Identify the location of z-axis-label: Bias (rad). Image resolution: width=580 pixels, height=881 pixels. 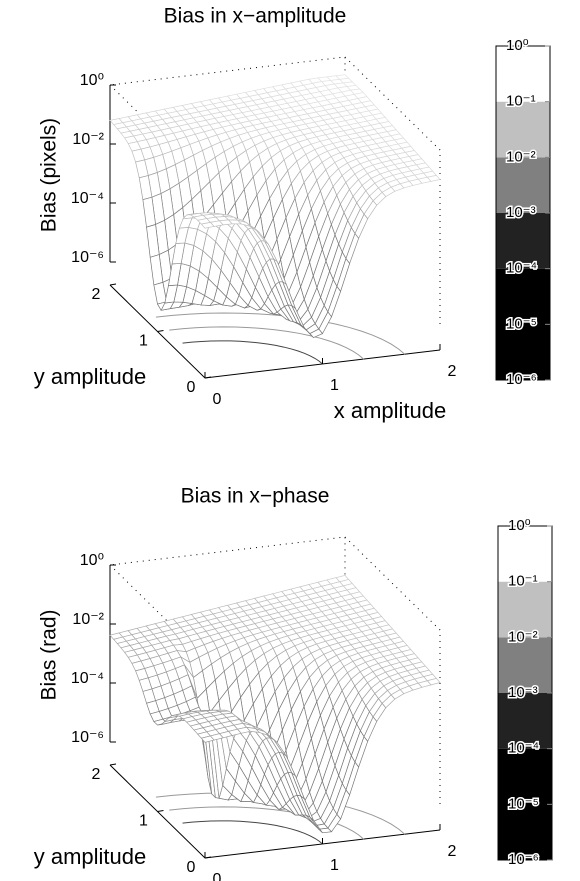
(49, 654).